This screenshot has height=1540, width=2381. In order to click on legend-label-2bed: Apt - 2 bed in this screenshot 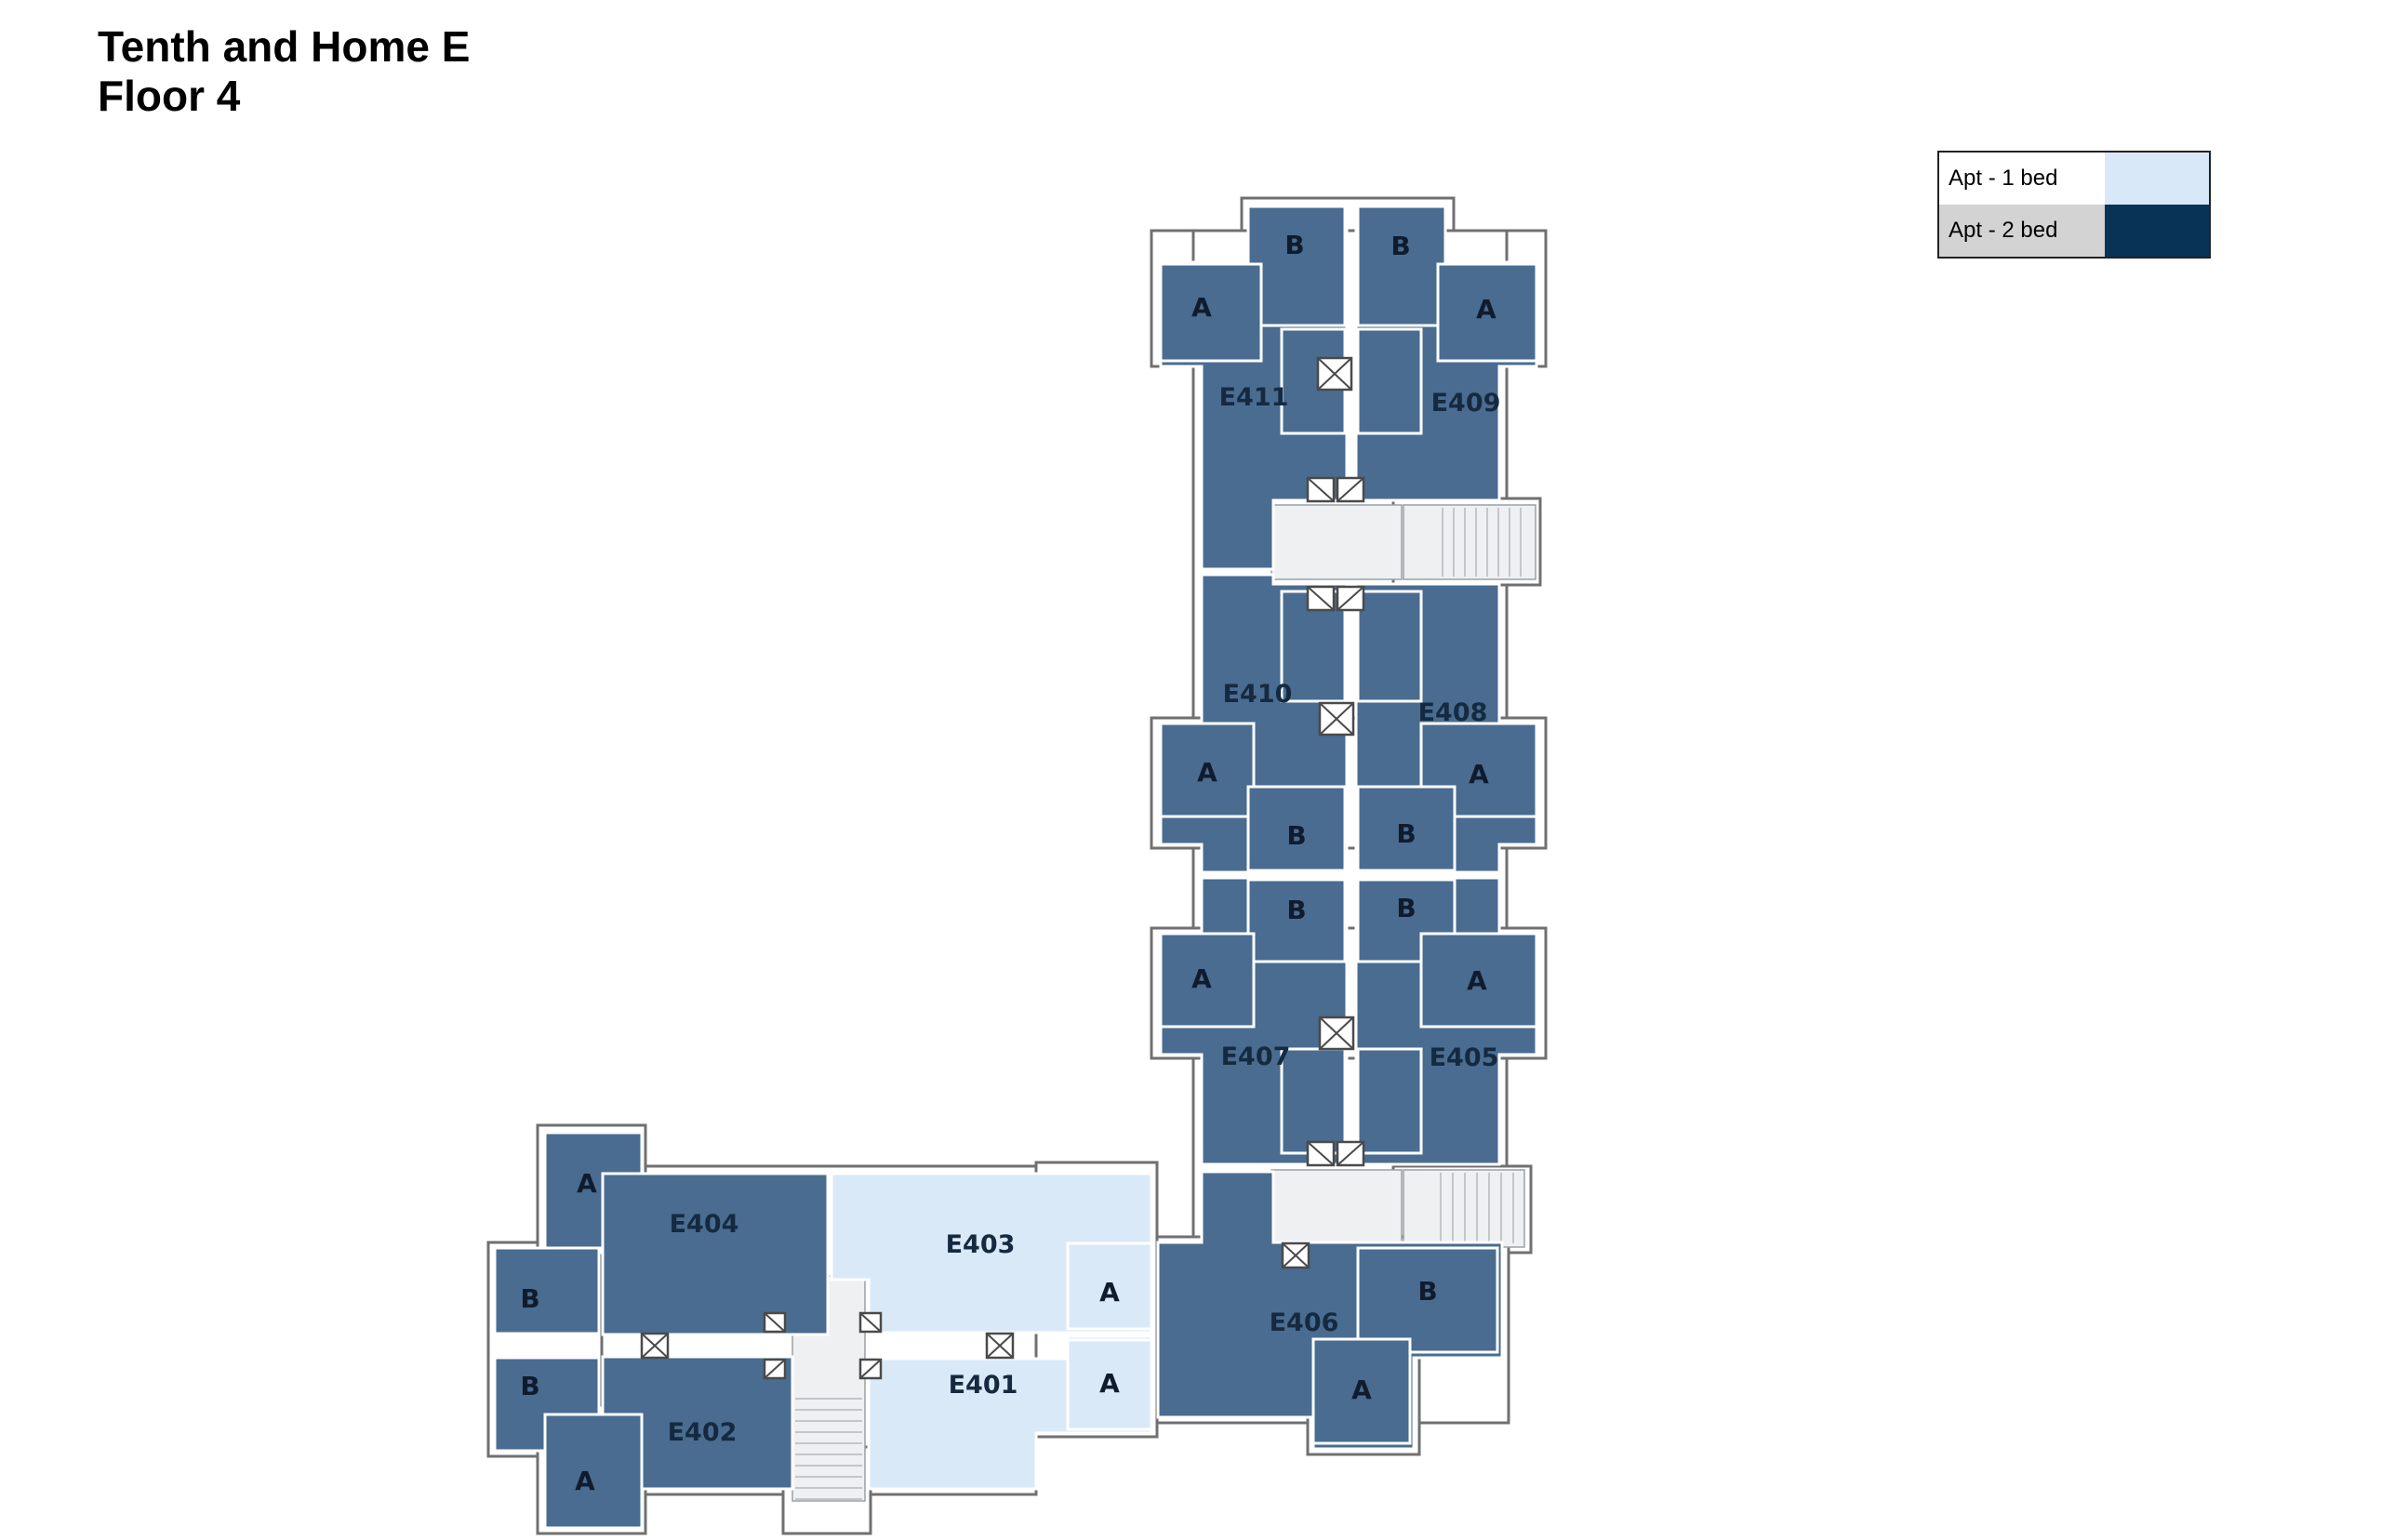, I will do `click(2003, 230)`.